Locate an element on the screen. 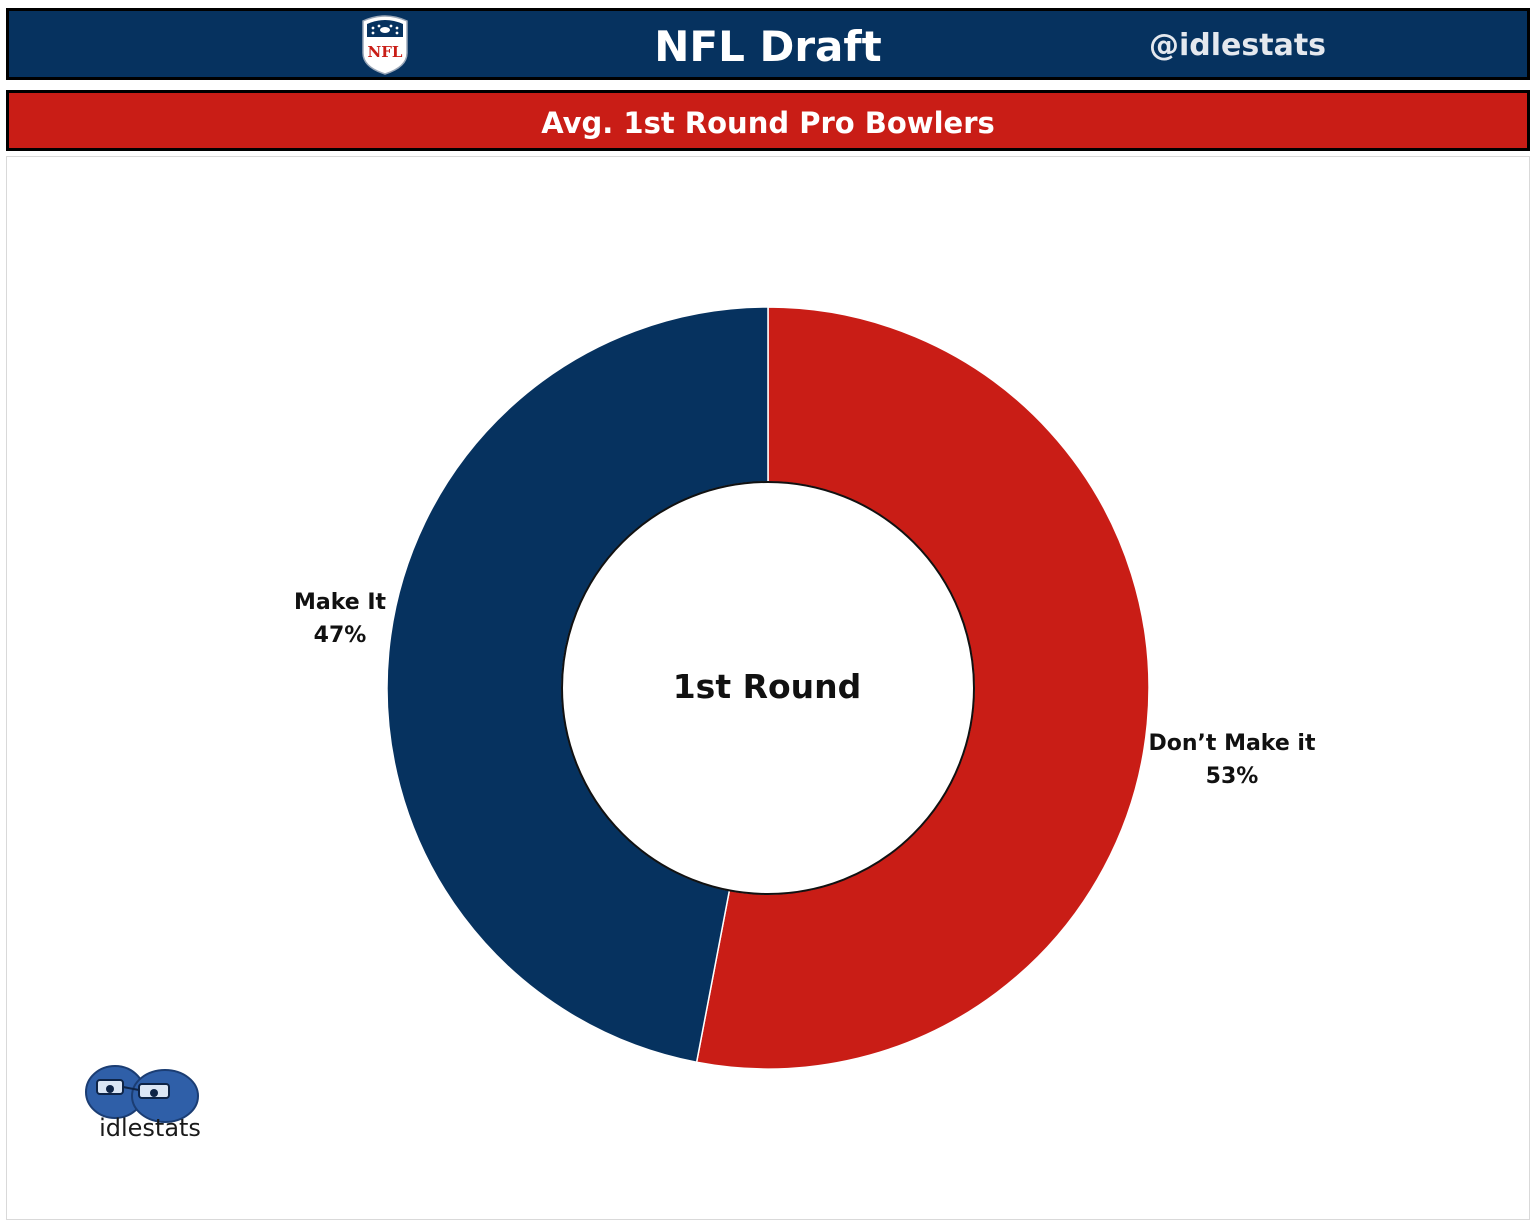  slice-label-value: 47% is located at coordinates (340, 635).